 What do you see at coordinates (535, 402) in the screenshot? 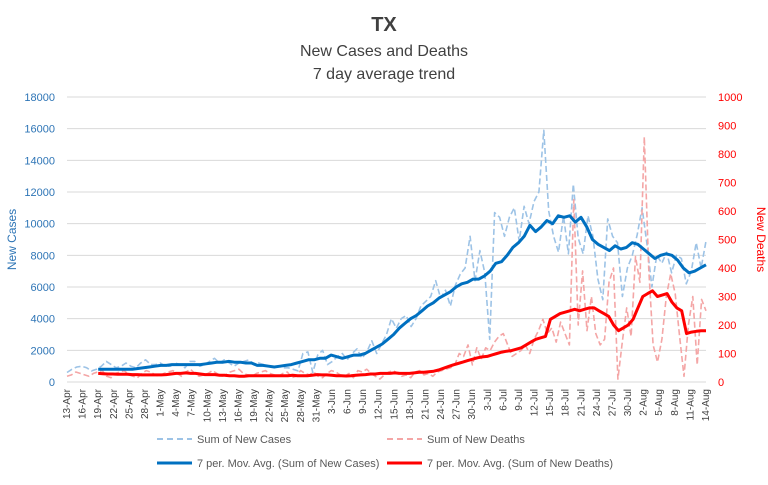
I see `x-tick-label: 12-Jul` at bounding box center [535, 402].